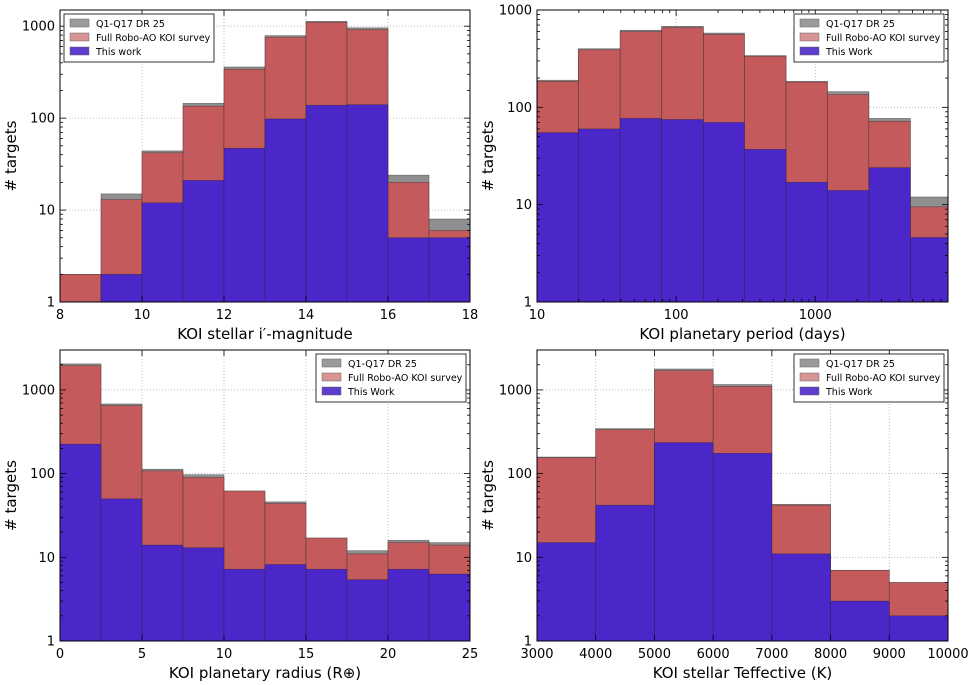 This screenshot has height=685, width=977. What do you see at coordinates (889, 654) in the screenshot?
I see `x-tick-label: 9000` at bounding box center [889, 654].